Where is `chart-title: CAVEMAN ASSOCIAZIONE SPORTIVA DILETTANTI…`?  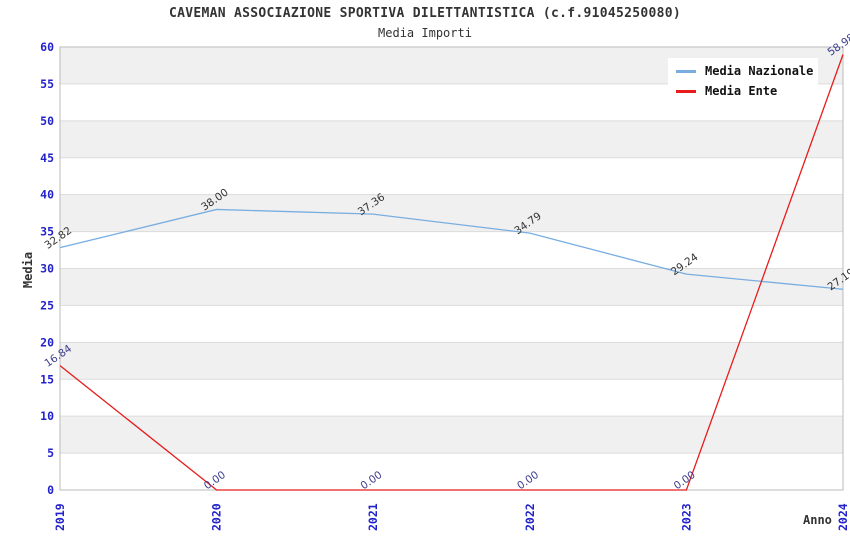 chart-title: CAVEMAN ASSOCIAZIONE SPORTIVA DILETTANTI… is located at coordinates (425, 13).